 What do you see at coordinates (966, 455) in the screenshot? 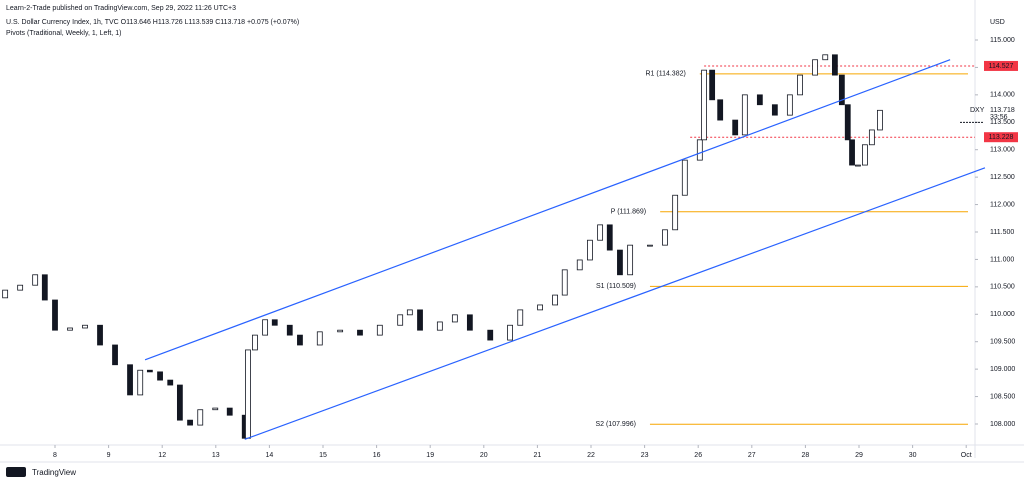
I see `x-tick-label: Oct` at bounding box center [966, 455].